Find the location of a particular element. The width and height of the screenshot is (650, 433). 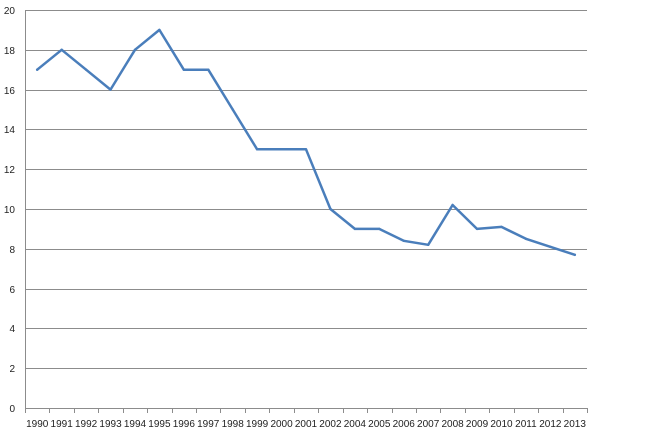

x-tick-label: 2007 is located at coordinates (428, 424).